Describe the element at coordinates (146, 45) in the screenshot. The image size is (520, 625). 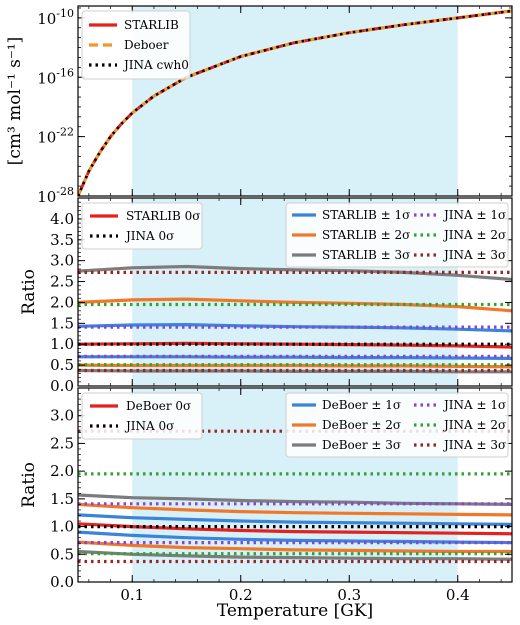
I see `legend-label: Deboer` at that location.